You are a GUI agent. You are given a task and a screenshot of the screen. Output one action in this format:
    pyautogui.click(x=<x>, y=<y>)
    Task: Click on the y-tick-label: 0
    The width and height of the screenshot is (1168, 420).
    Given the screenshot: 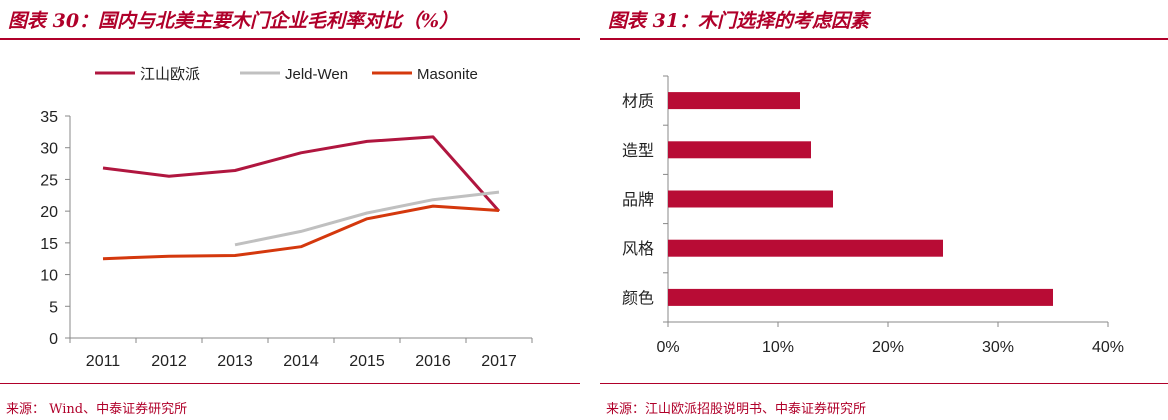 What is the action you would take?
    pyautogui.click(x=53, y=339)
    